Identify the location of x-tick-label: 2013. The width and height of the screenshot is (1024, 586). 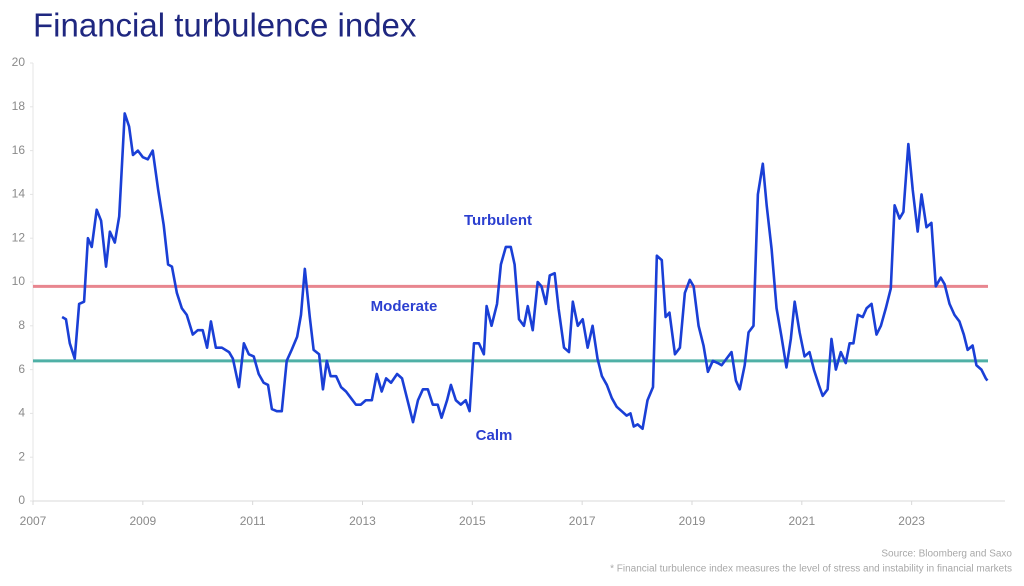
(362, 521).